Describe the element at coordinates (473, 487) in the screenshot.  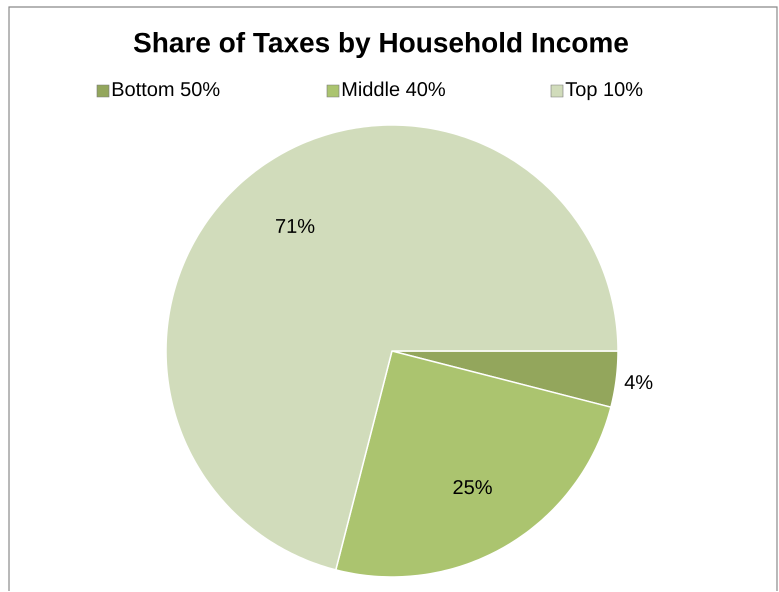
I see `data-label: 25%` at that location.